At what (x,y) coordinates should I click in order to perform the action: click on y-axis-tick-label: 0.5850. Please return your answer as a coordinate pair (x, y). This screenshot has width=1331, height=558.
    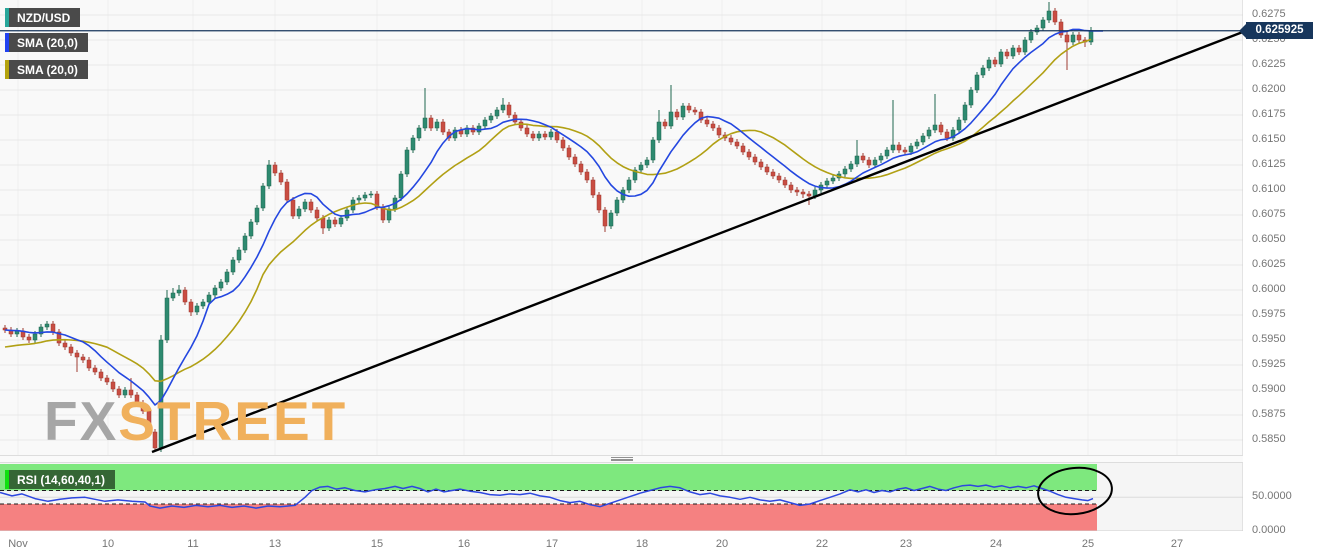
    Looking at the image, I should click on (1269, 439).